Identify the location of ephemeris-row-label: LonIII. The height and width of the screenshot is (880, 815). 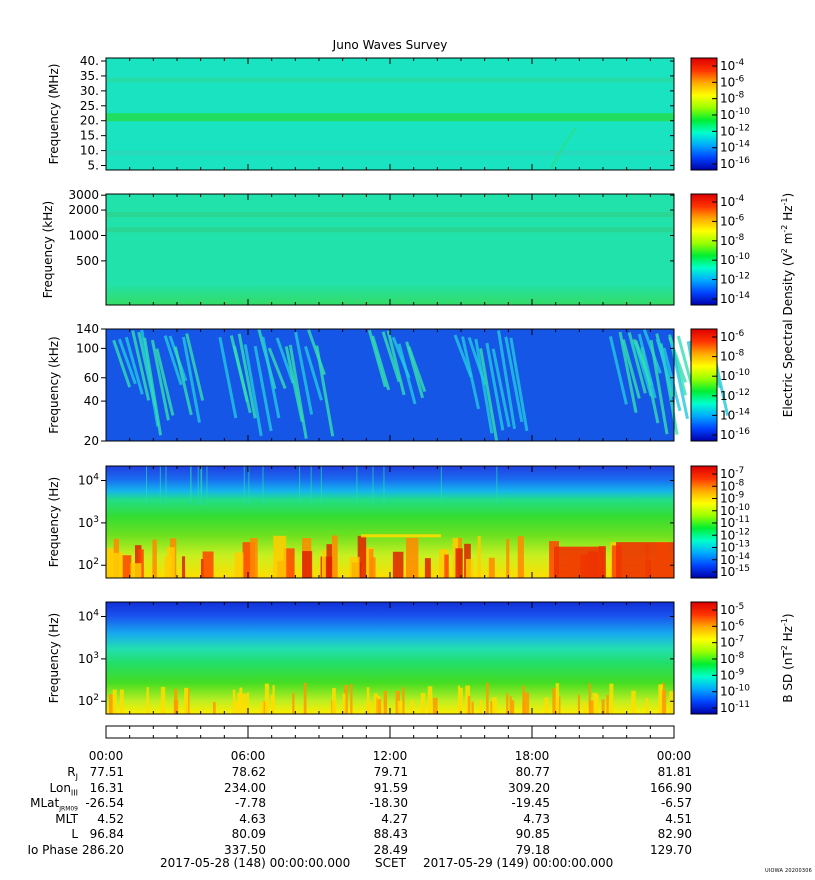
(64, 788).